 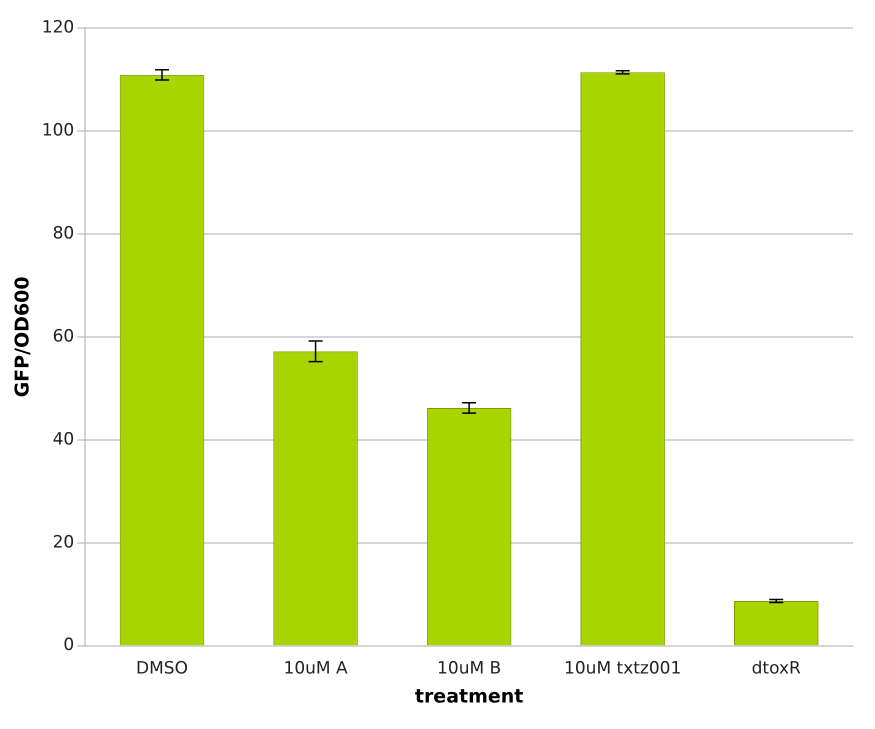 What do you see at coordinates (63, 233) in the screenshot?
I see `y-tick-label: 80` at bounding box center [63, 233].